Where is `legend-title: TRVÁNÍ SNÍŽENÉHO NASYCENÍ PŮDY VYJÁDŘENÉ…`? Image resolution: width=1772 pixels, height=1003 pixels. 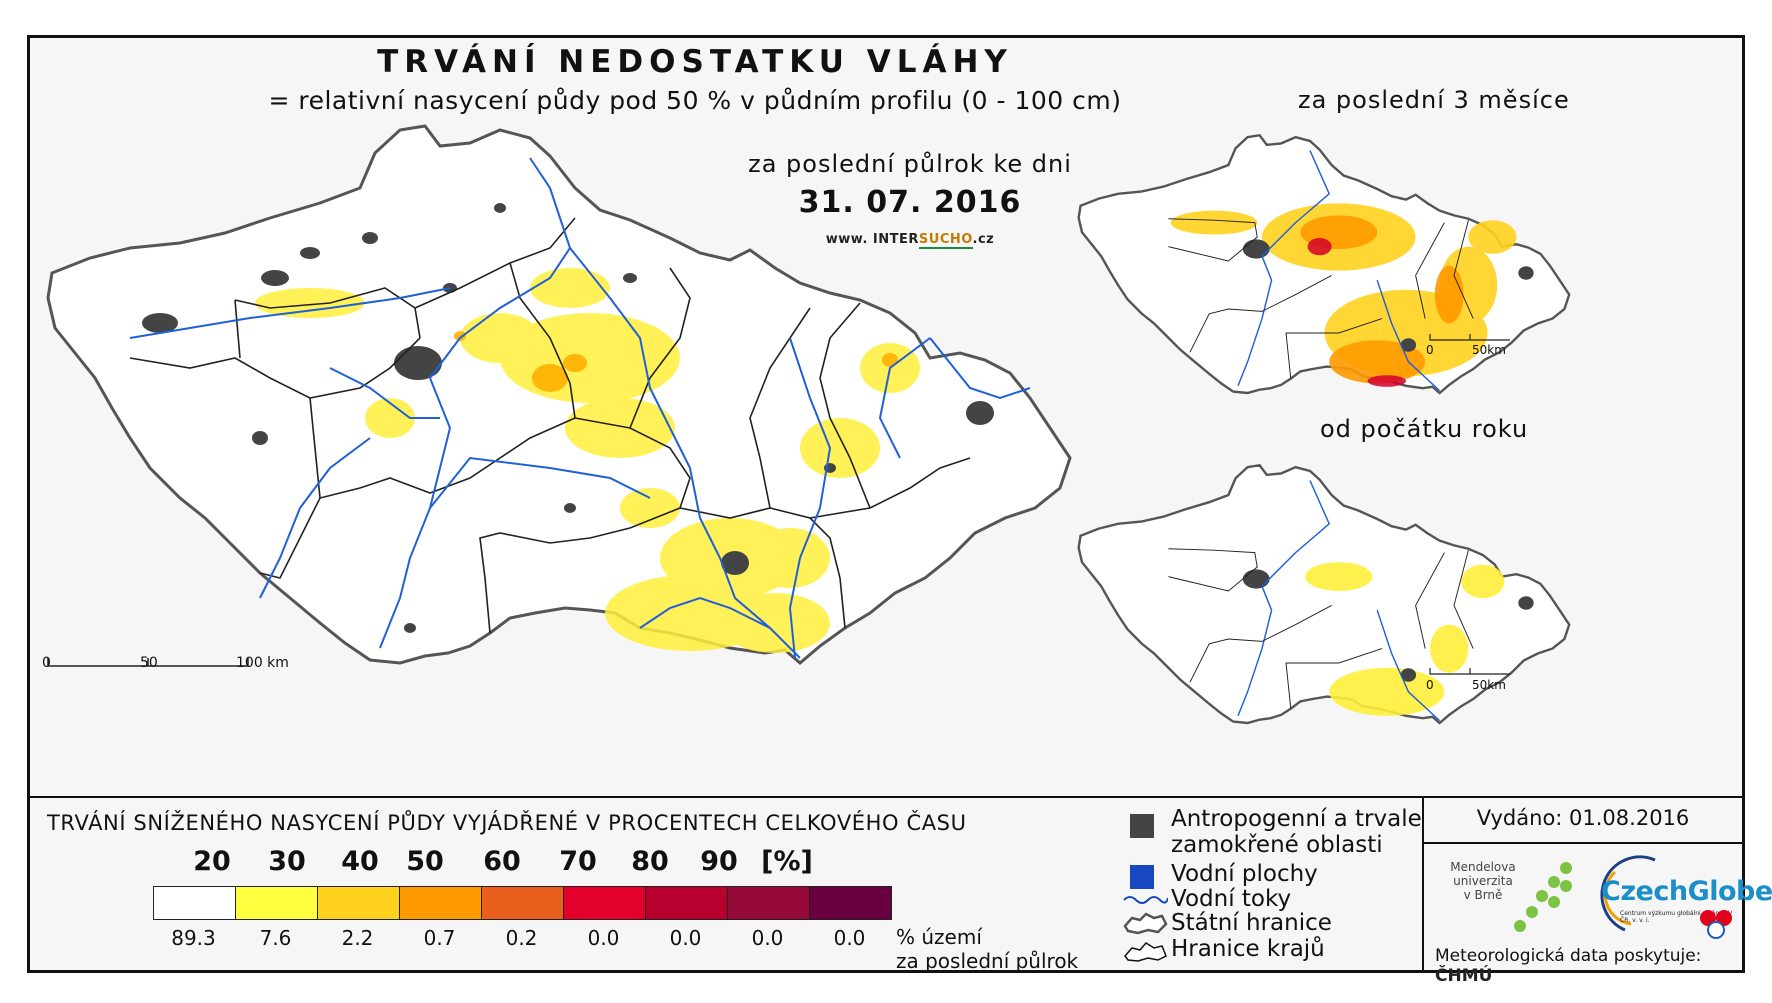
legend-title: TRVÁNÍ SNÍŽENÉHO NASYCENÍ PŮDY VYJÁDŘENÉ… is located at coordinates (507, 823).